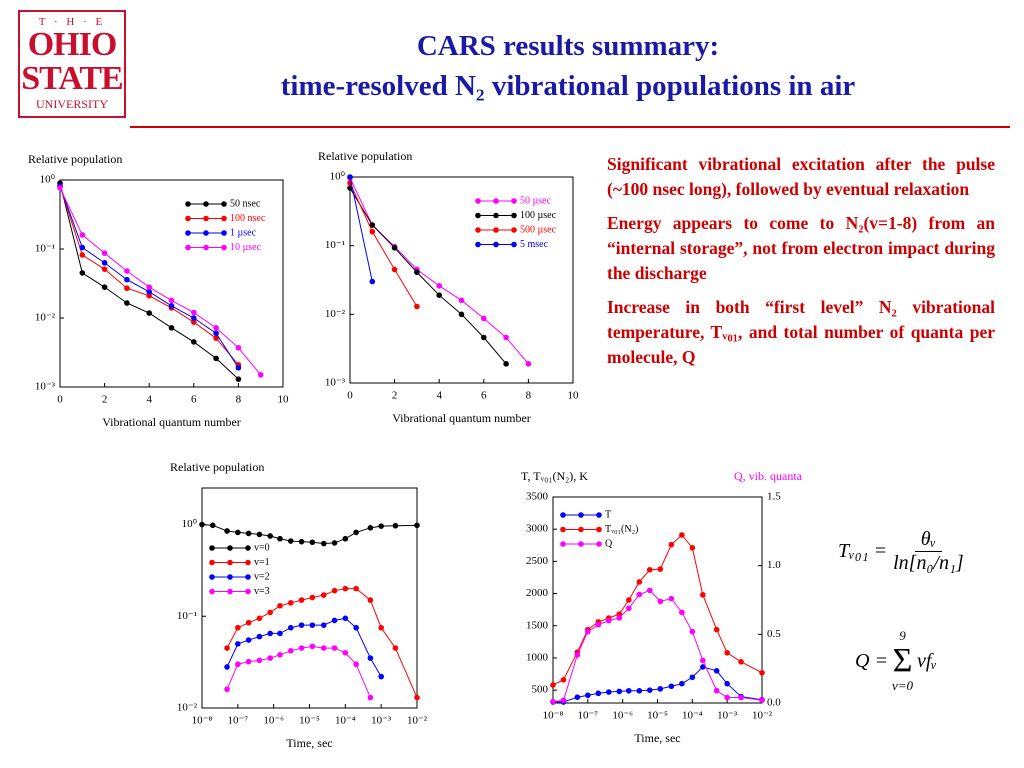 This screenshot has height=768, width=1024. What do you see at coordinates (536, 200) in the screenshot?
I see `legend-label: 50 µsec` at bounding box center [536, 200].